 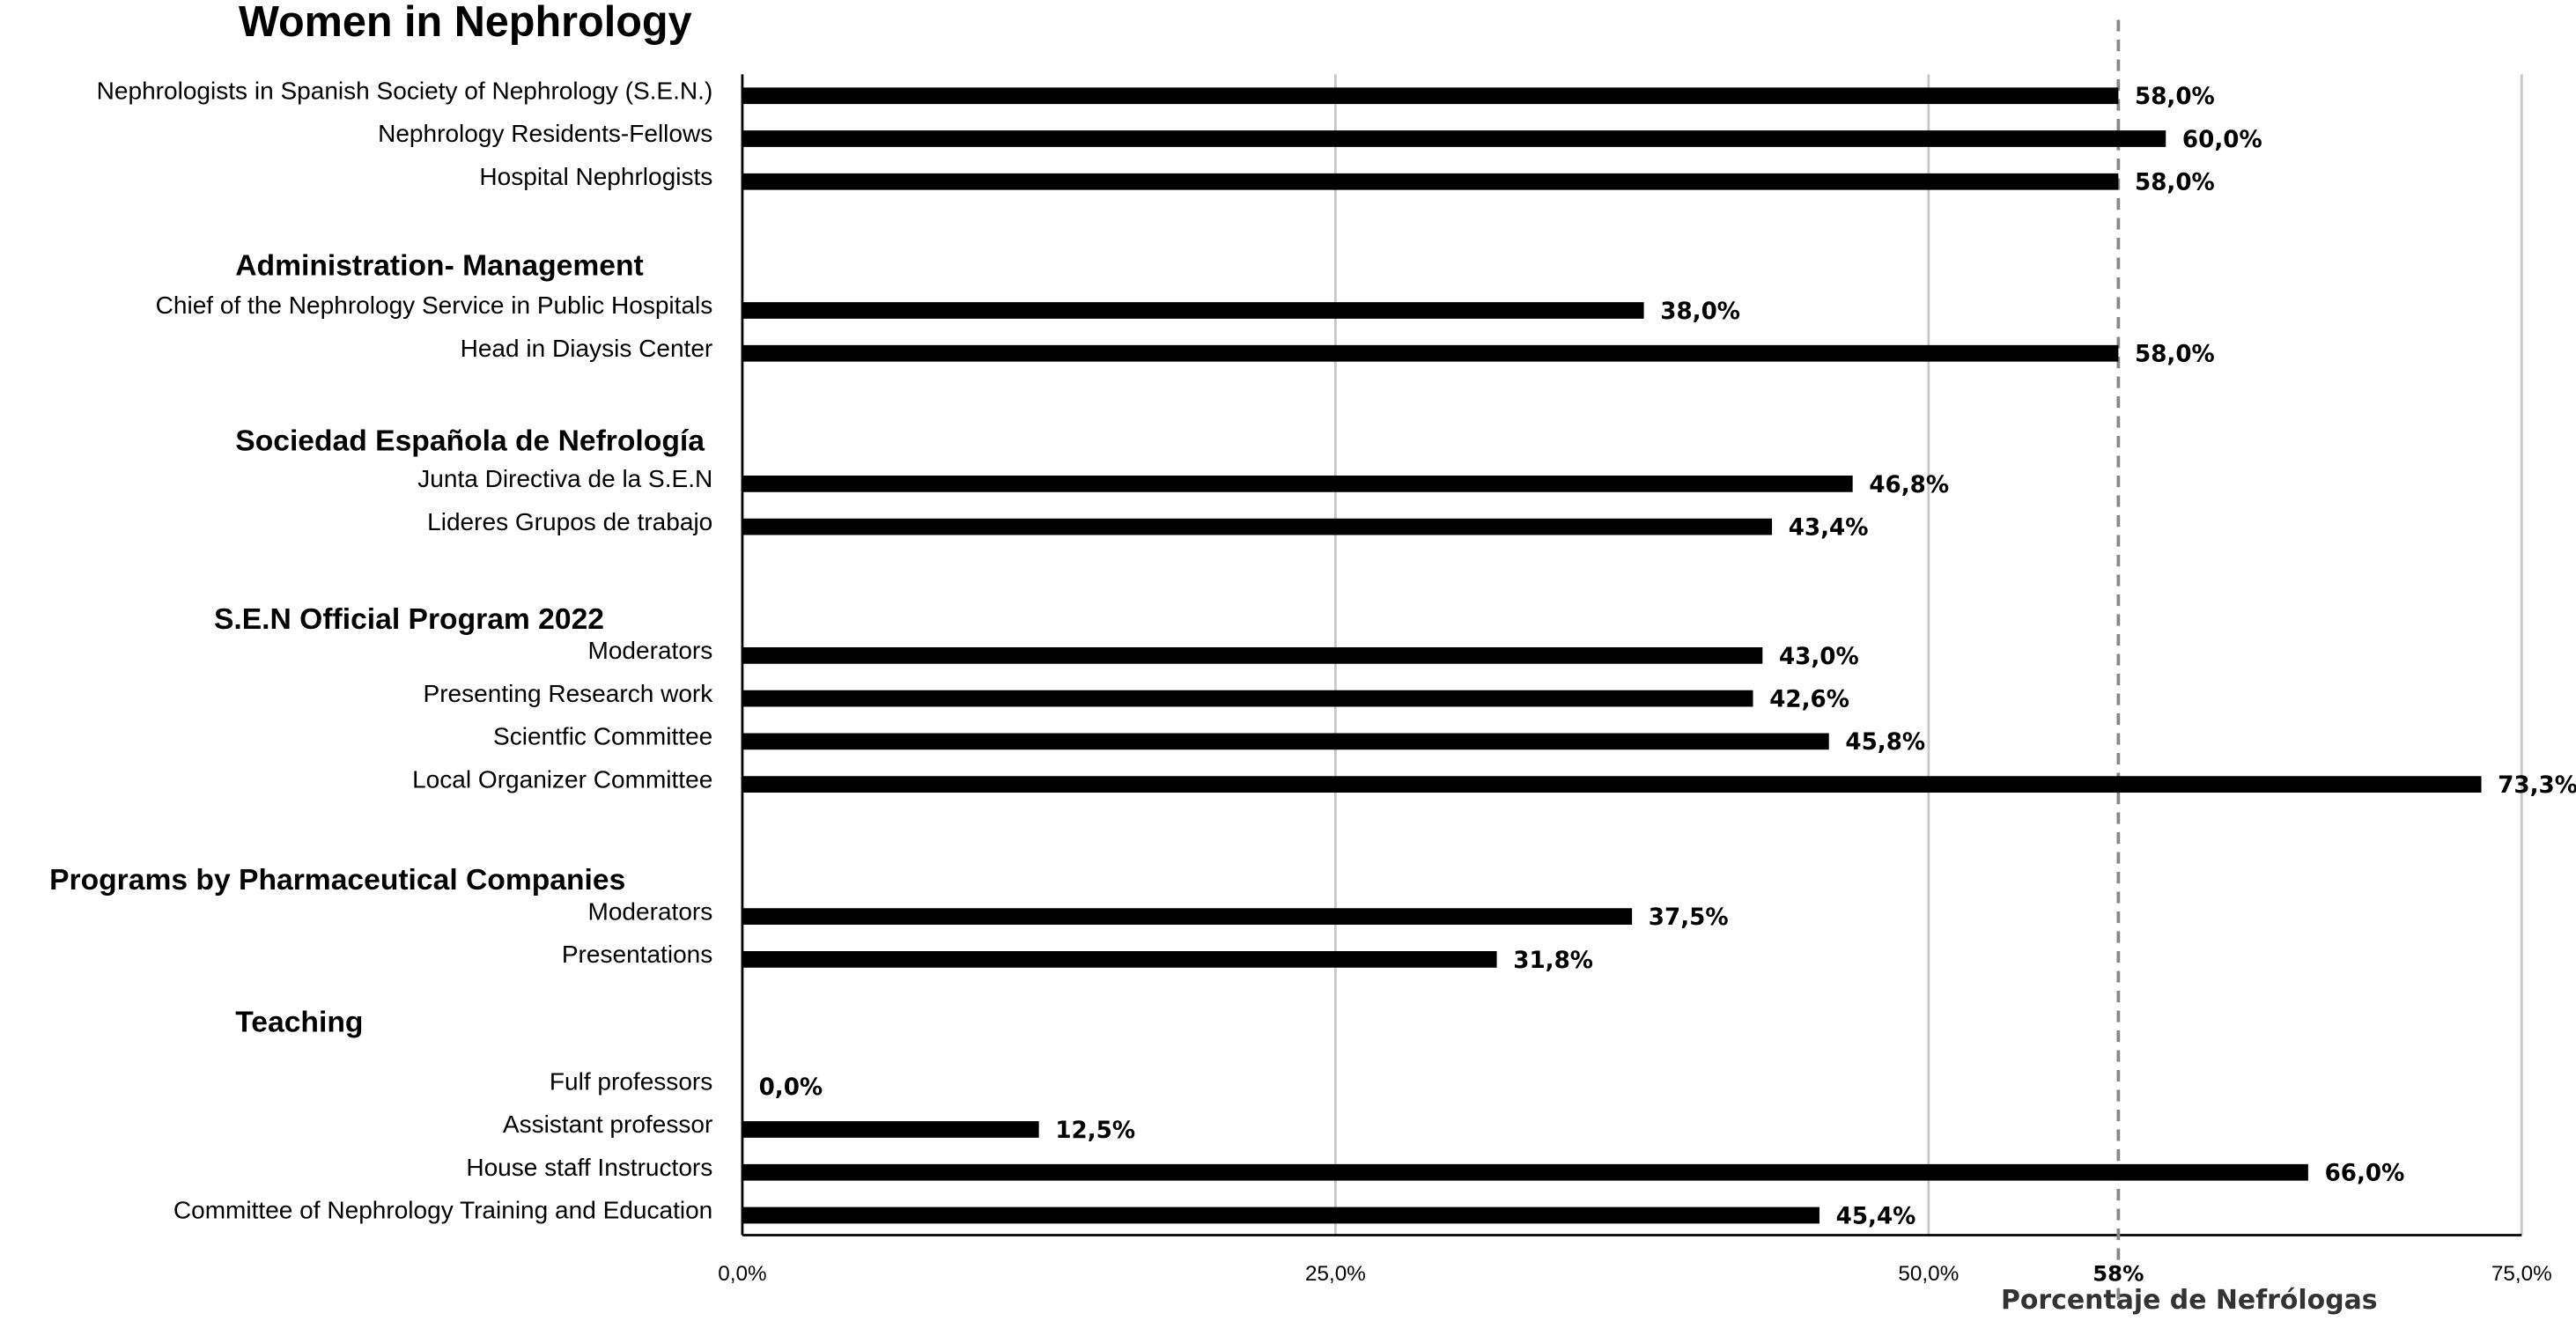 I want to click on y-tick-label: Scientfic Committee, so click(x=602, y=737).